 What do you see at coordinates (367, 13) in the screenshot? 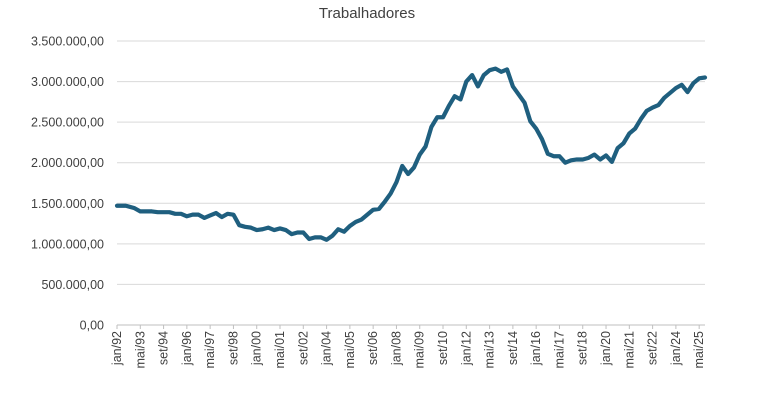
I see `chart-title: Trabalhadores` at bounding box center [367, 13].